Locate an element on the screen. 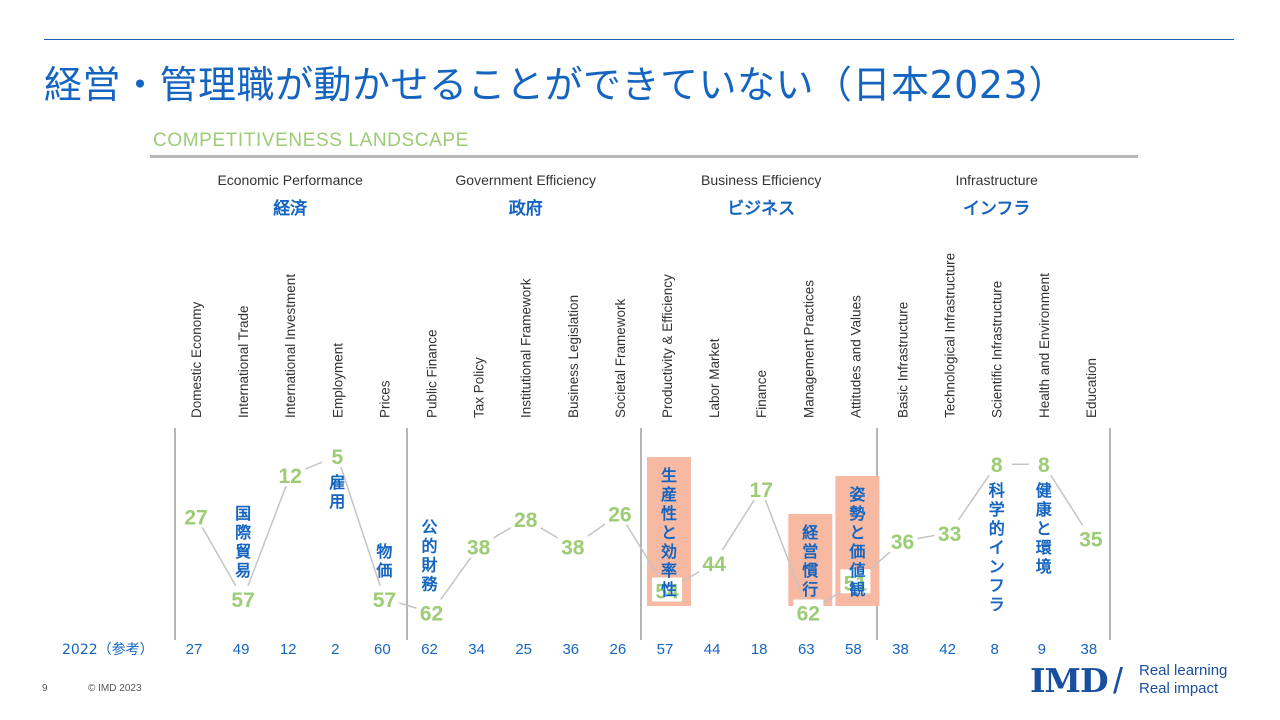  imd-logo: IMD is located at coordinates (1069, 680).